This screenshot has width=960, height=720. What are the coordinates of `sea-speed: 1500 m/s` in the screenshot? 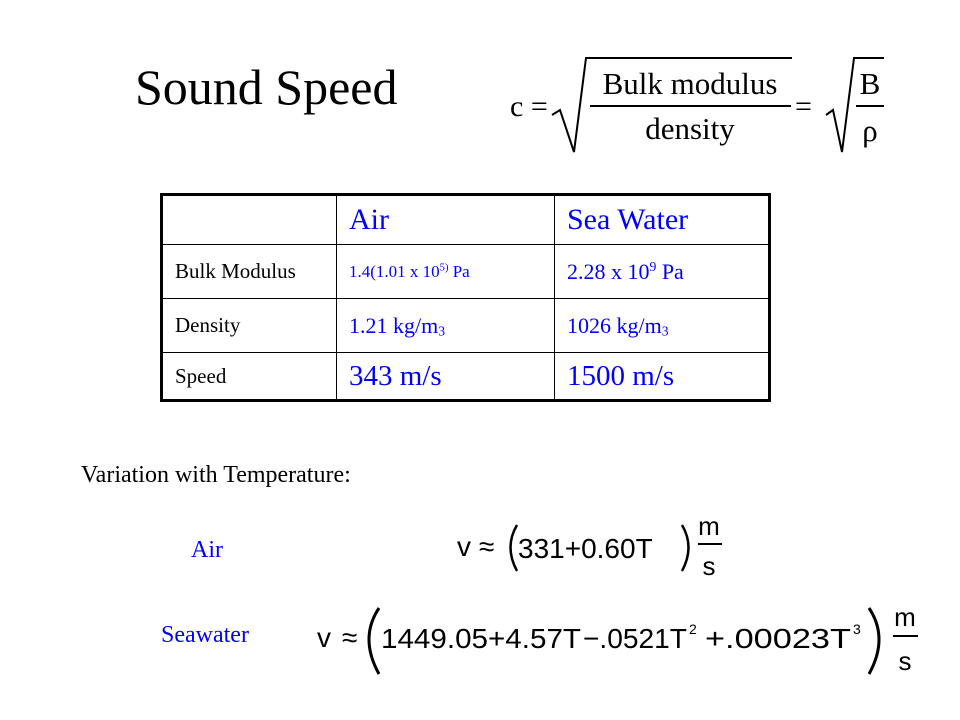 It's located at (662, 376).